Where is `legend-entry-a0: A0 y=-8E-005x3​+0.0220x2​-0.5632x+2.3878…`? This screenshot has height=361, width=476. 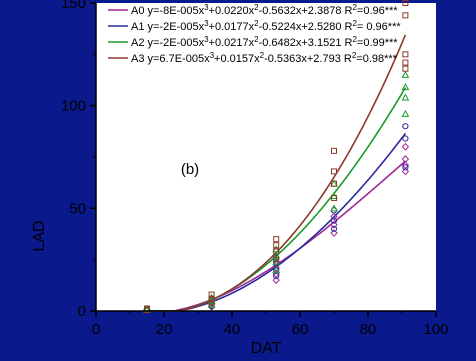 legend-entry-a0: A0 y=-8E-005x3​+0.0220x2​-0.5632x+2.3878… is located at coordinates (264, 10).